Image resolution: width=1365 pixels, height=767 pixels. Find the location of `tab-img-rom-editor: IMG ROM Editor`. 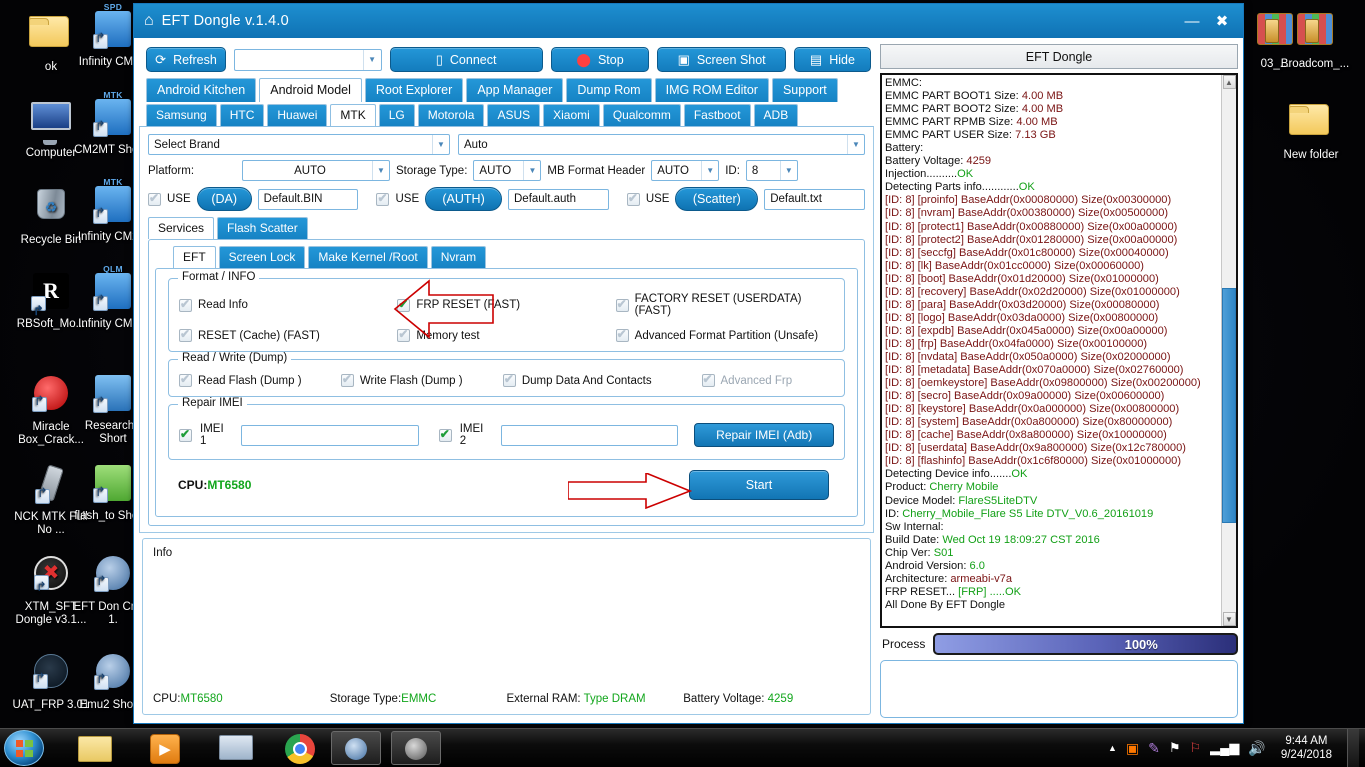

tab-img-rom-editor: IMG ROM Editor is located at coordinates (711, 90).